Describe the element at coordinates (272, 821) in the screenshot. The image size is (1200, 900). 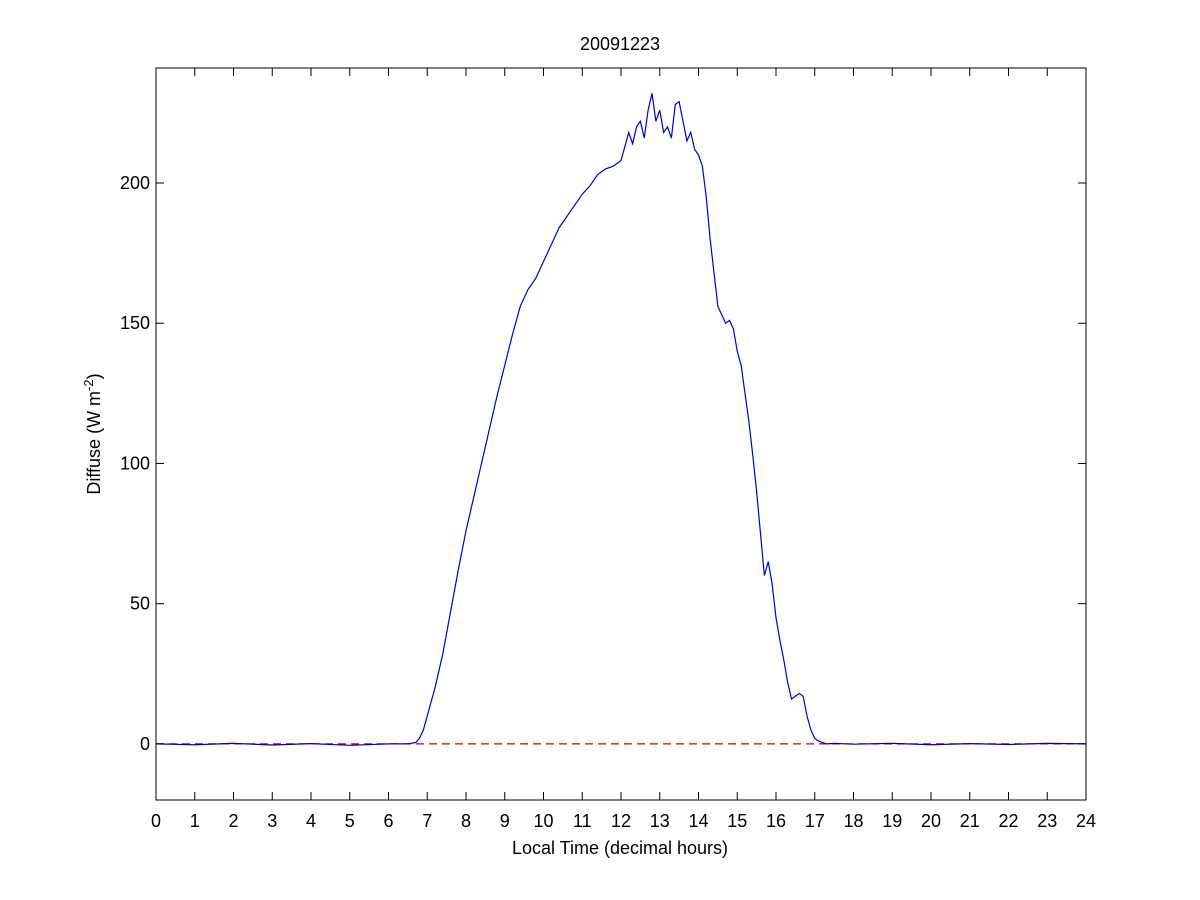
I see `x-tick-label: 3` at that location.